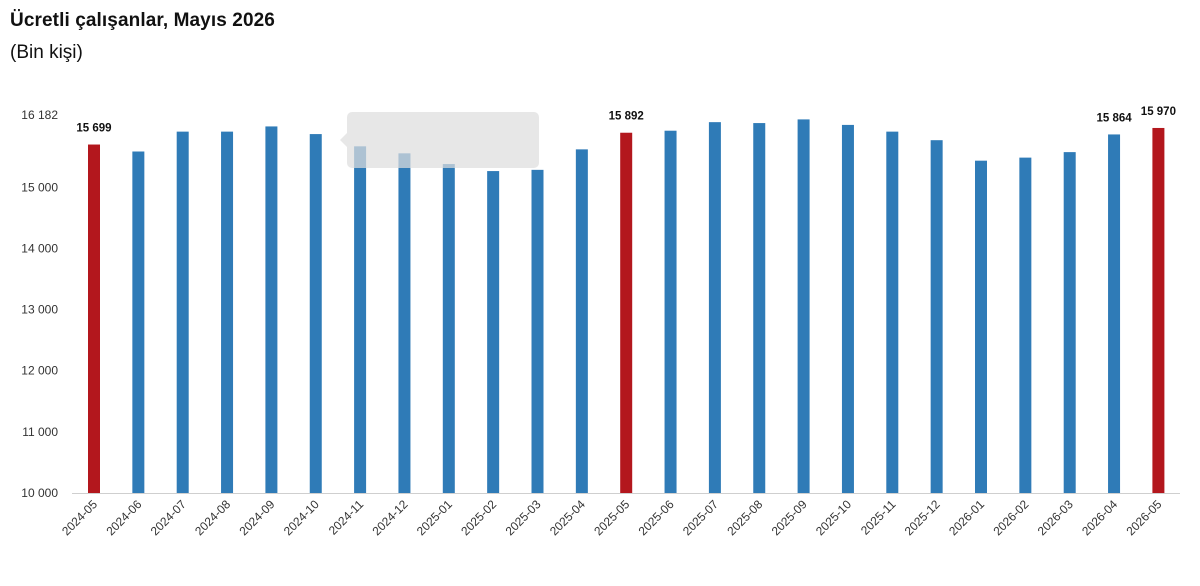 The height and width of the screenshot is (586, 1200). I want to click on x-tick-label: 2026-05, so click(1143, 517).